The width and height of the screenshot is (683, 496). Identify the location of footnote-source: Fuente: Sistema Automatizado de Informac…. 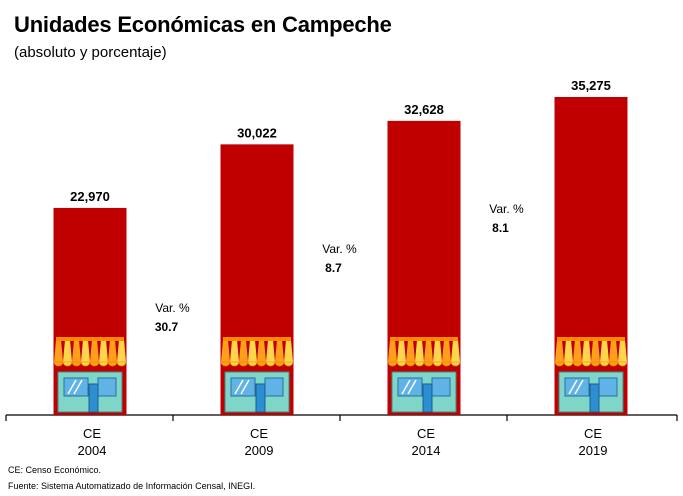
(132, 486).